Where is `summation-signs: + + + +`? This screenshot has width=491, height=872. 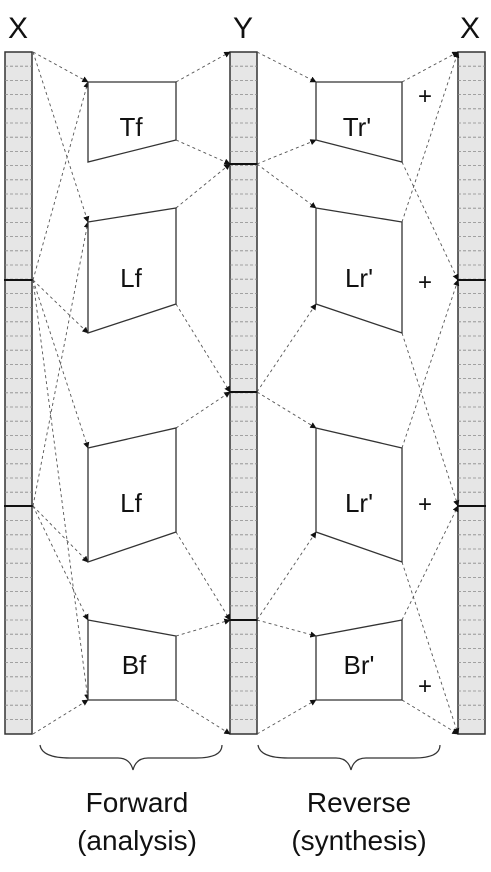 summation-signs: + + + + is located at coordinates (425, 391).